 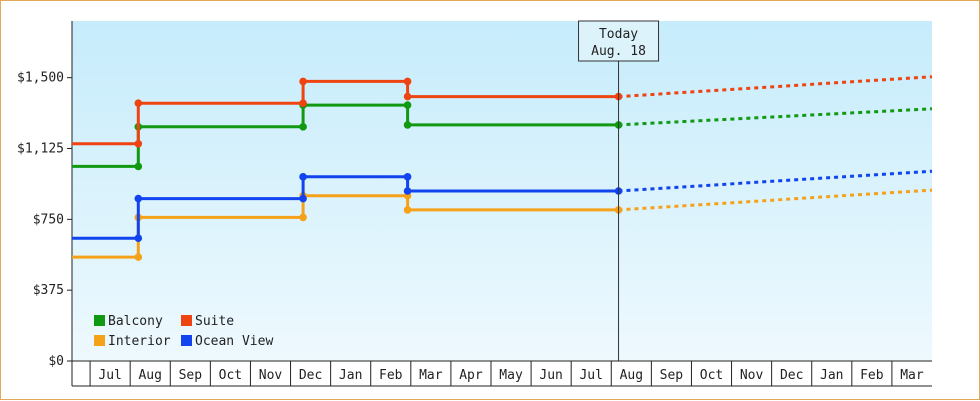 What do you see at coordinates (99, 340) in the screenshot?
I see `legend-swatch-interior` at bounding box center [99, 340].